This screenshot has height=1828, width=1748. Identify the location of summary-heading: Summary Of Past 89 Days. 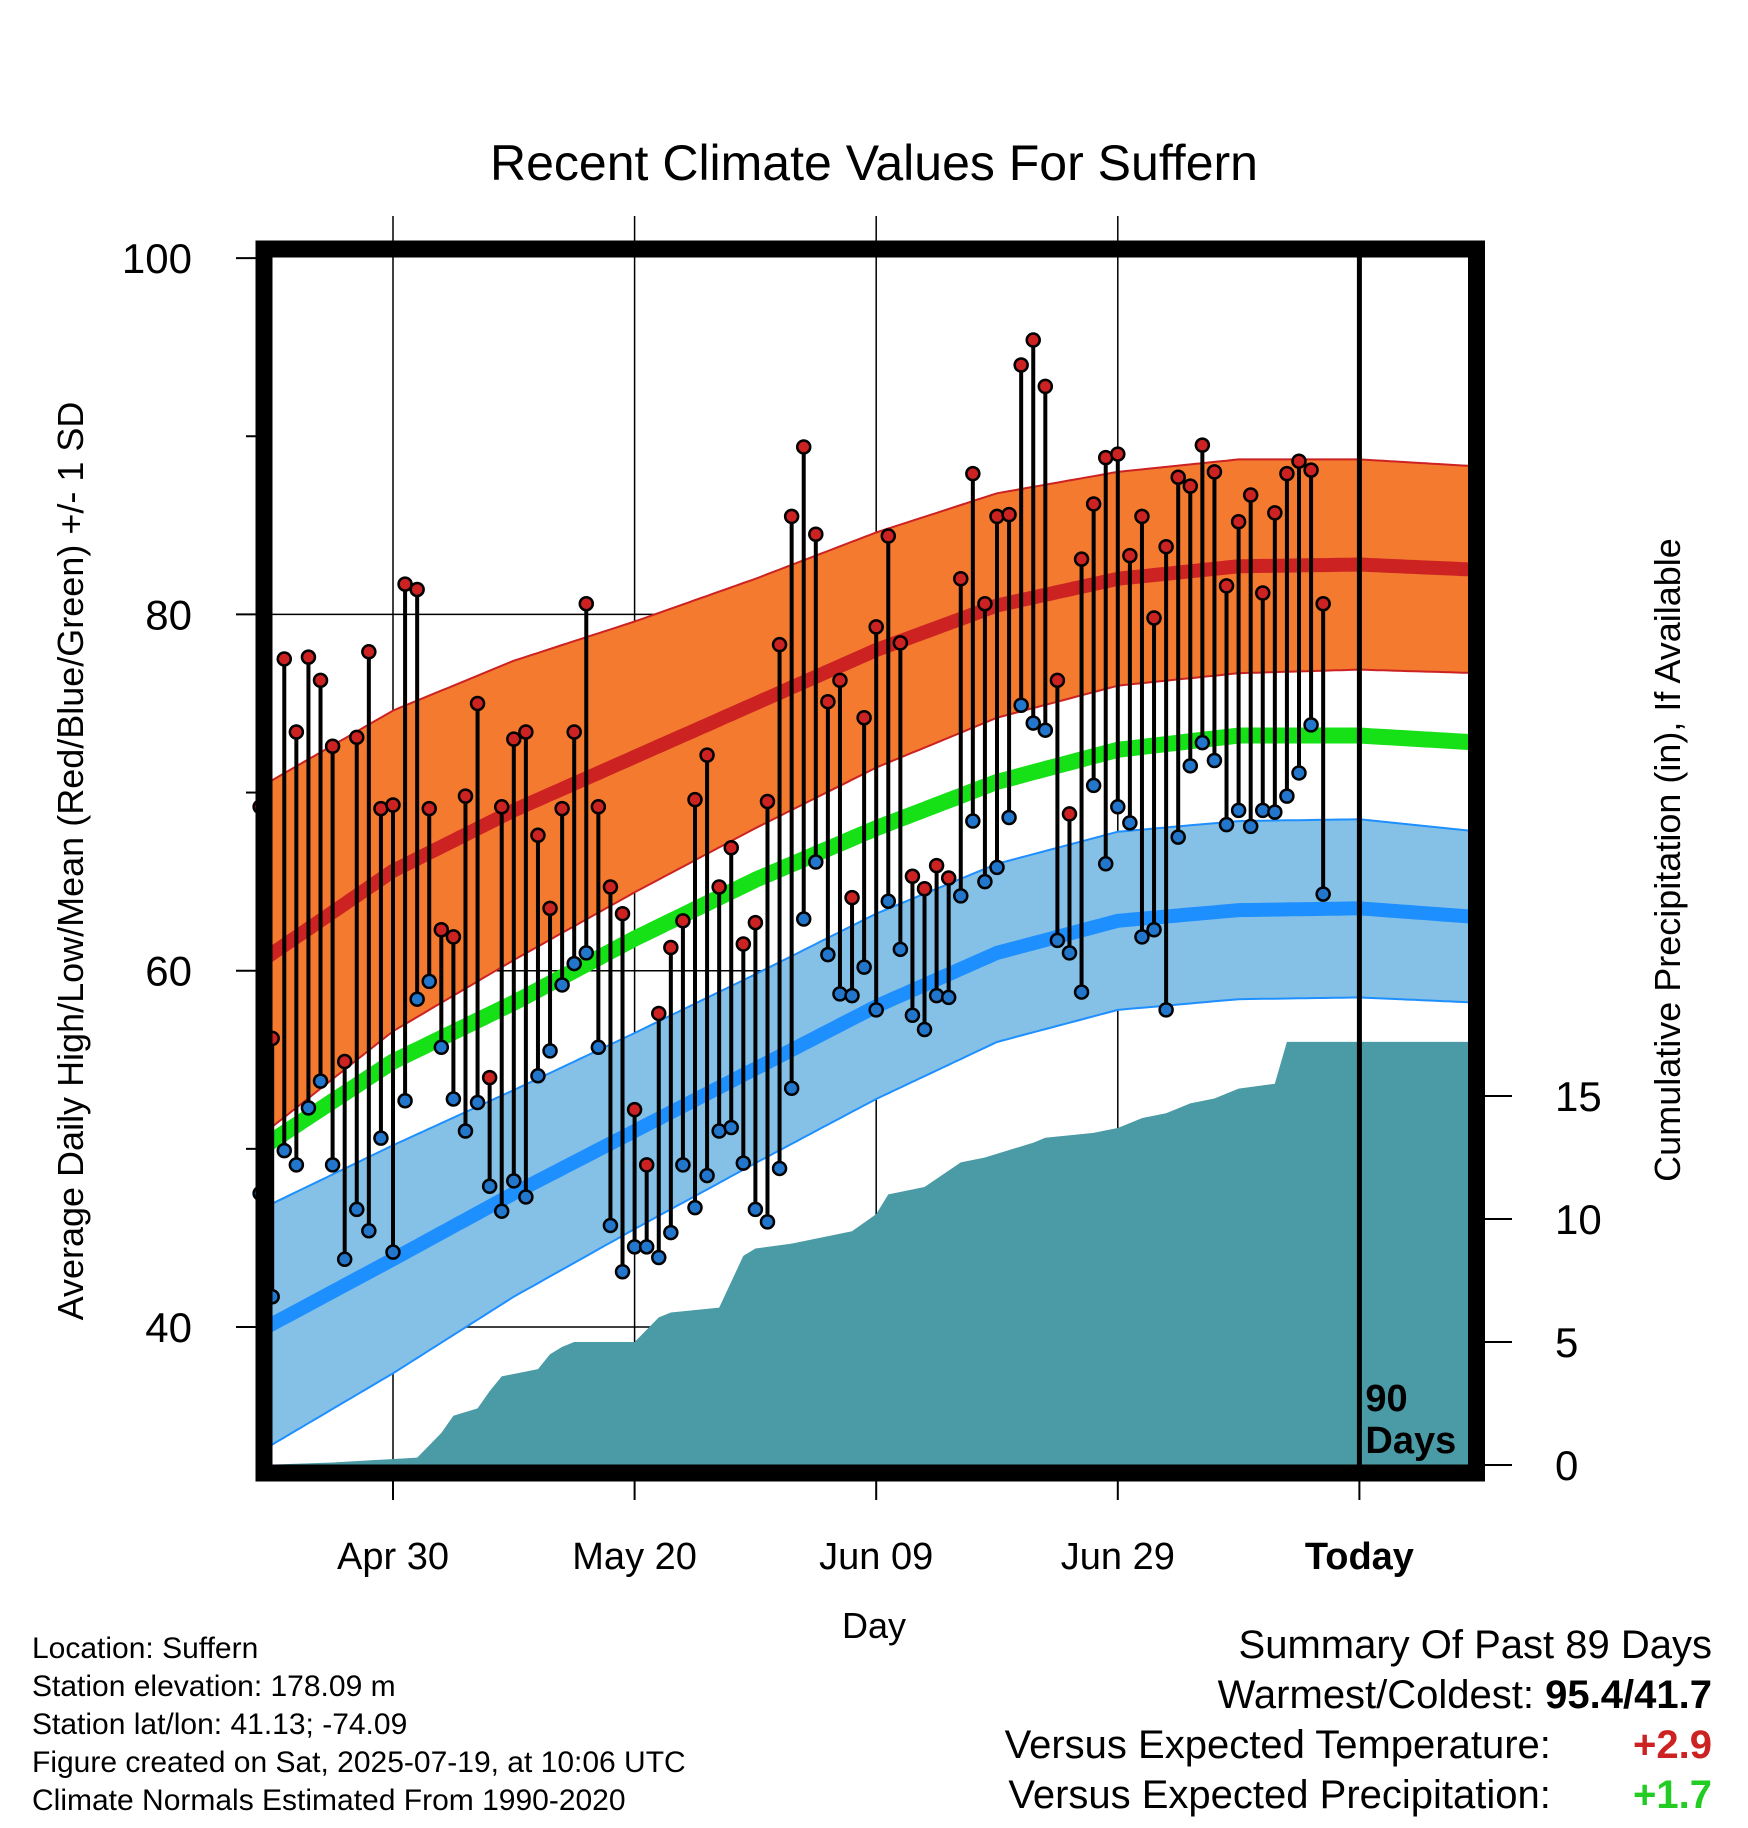
(1475, 1645).